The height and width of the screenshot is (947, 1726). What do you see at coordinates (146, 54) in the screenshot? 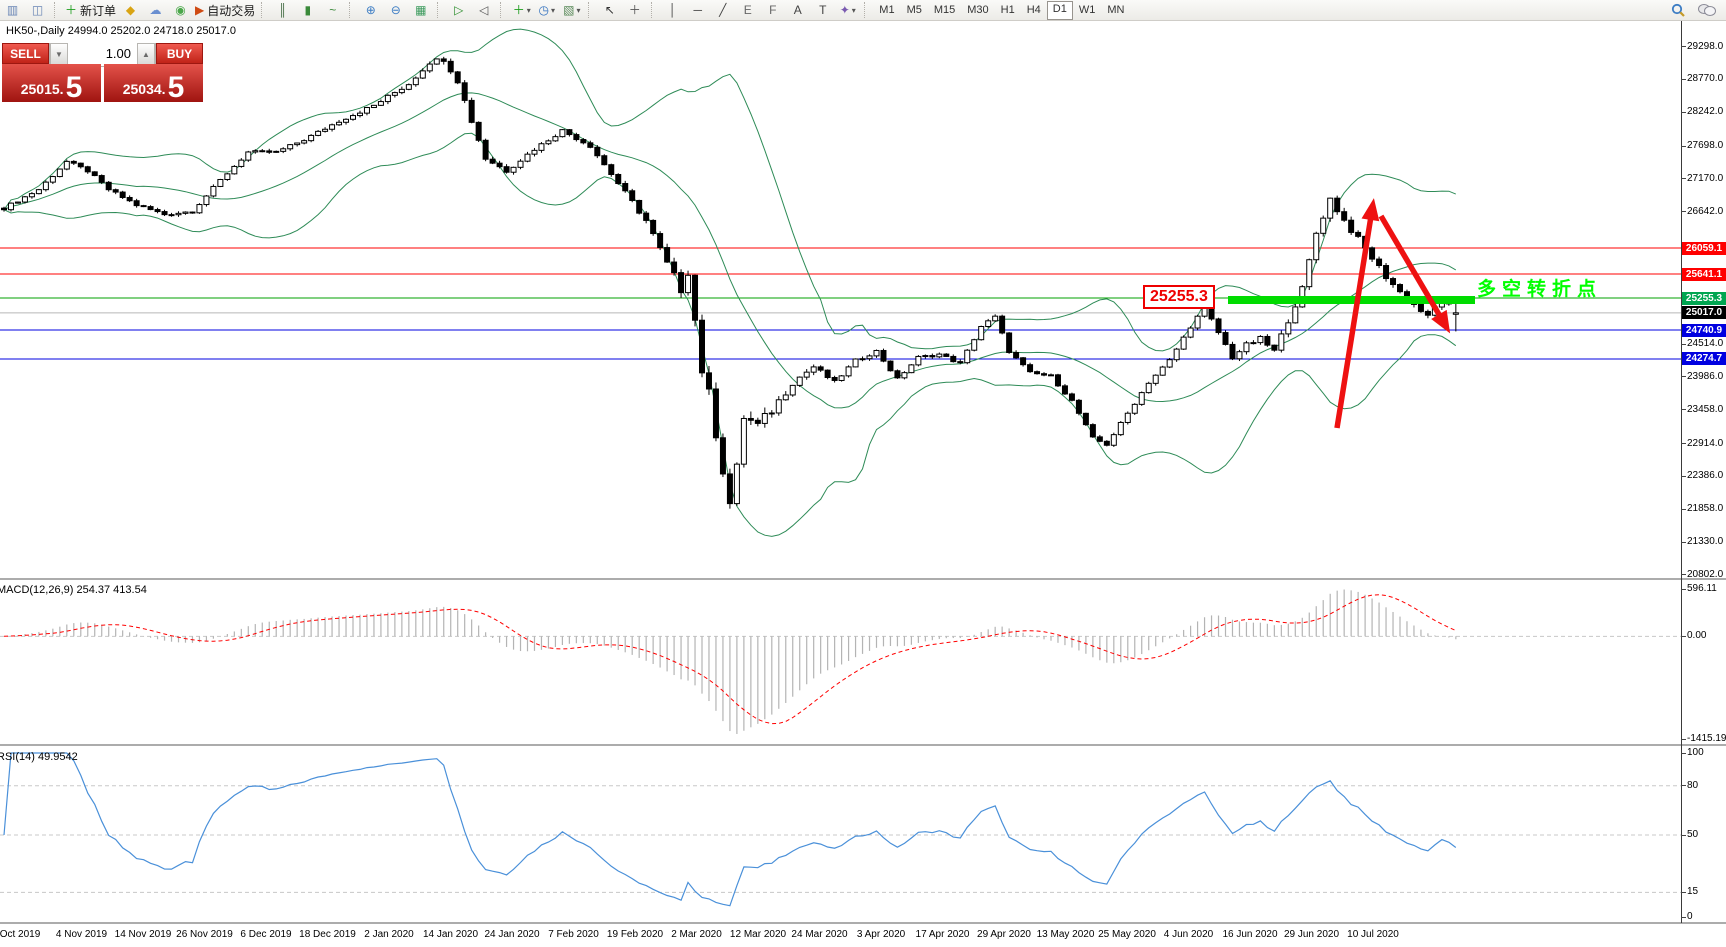
I see `volume-increase-button: ▲` at bounding box center [146, 54].